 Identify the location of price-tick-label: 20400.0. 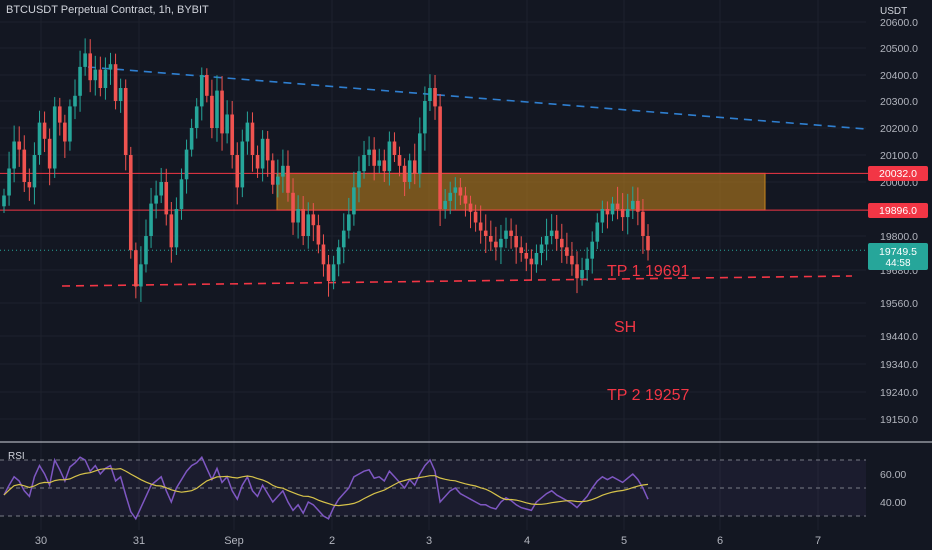
(899, 76).